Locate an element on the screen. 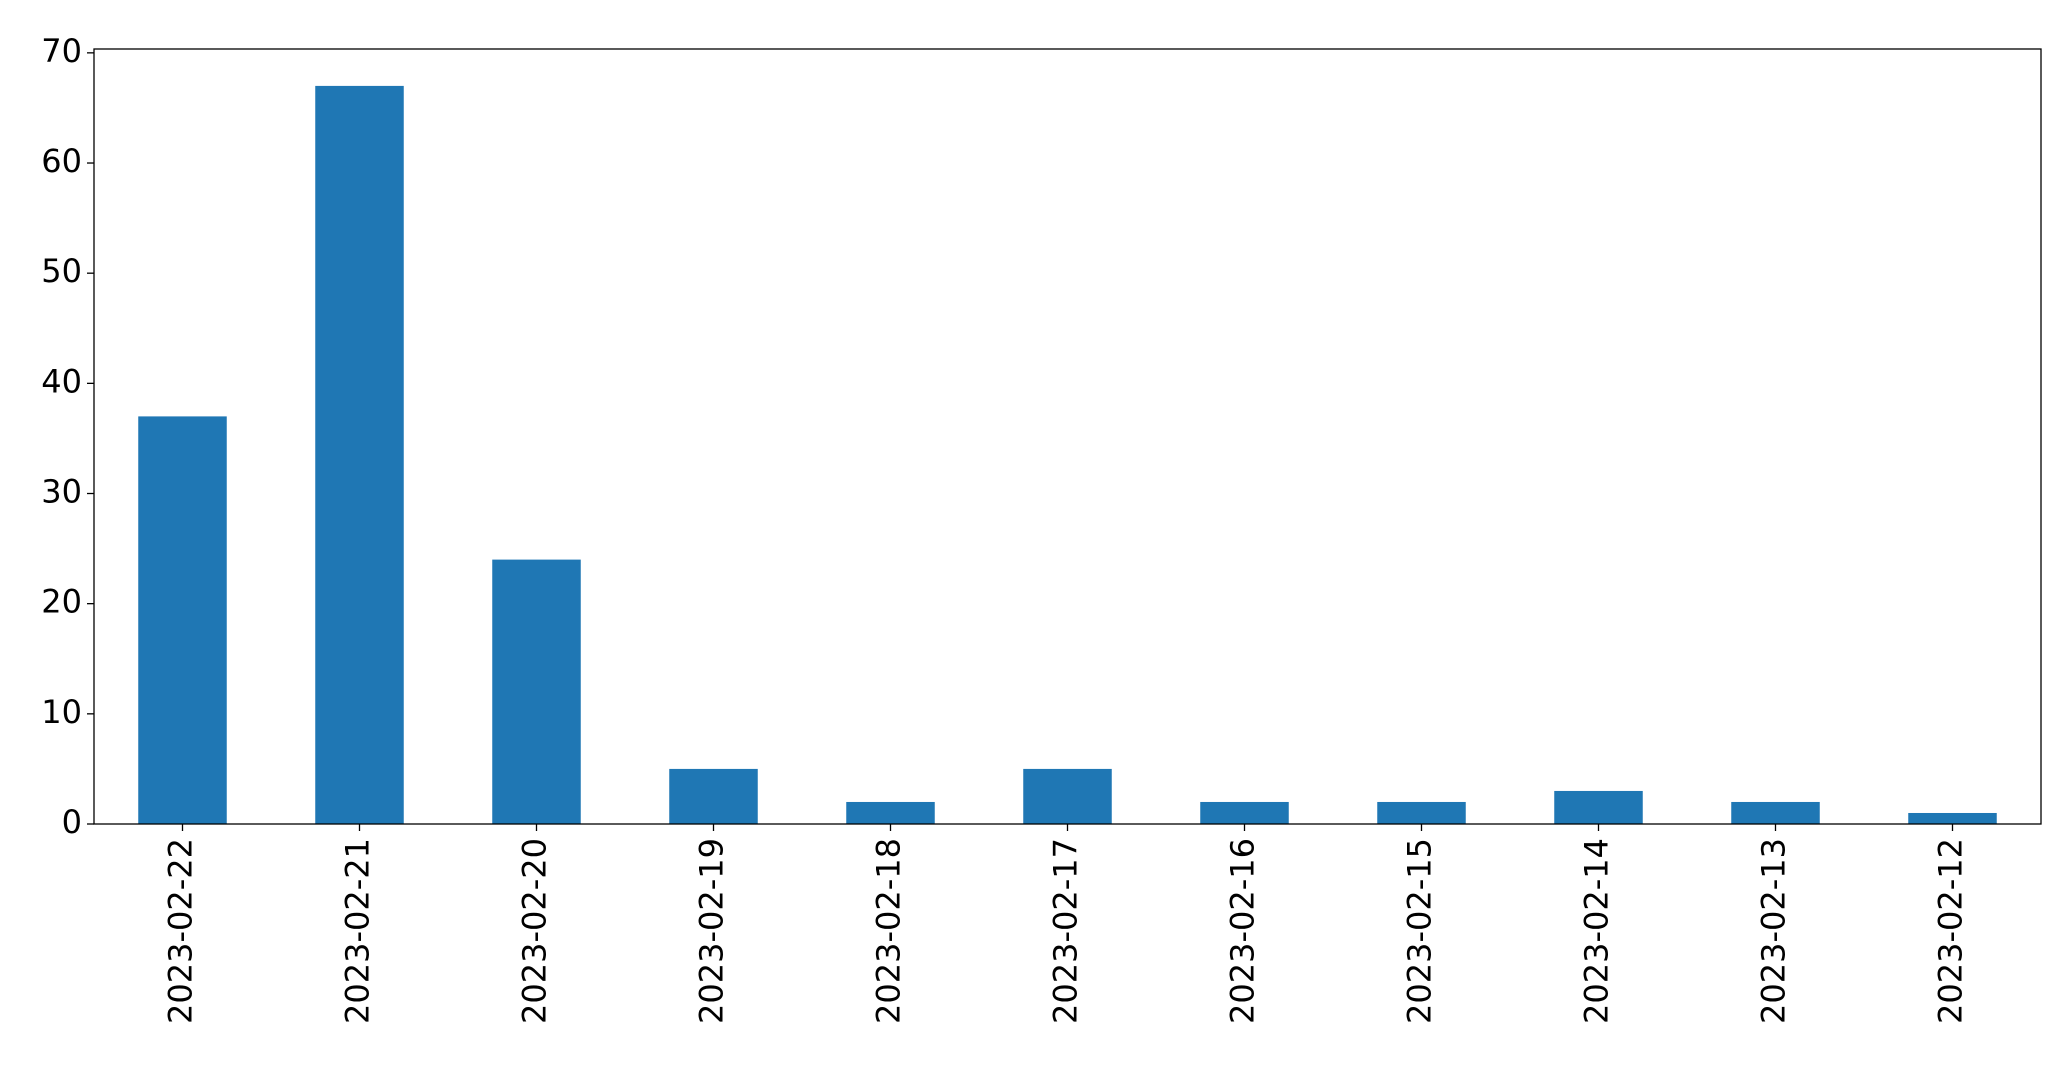 The width and height of the screenshot is (2071, 1071). y-tick-label: 10 is located at coordinates (61, 712).